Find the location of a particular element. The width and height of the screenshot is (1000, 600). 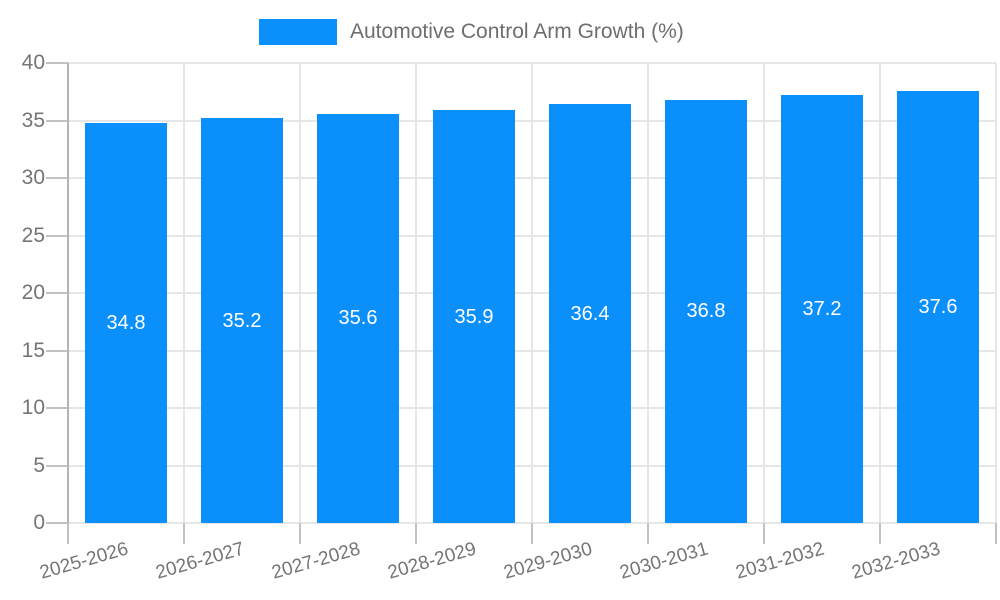

x-axis-category-label: 2025-2026 is located at coordinates (84, 561).